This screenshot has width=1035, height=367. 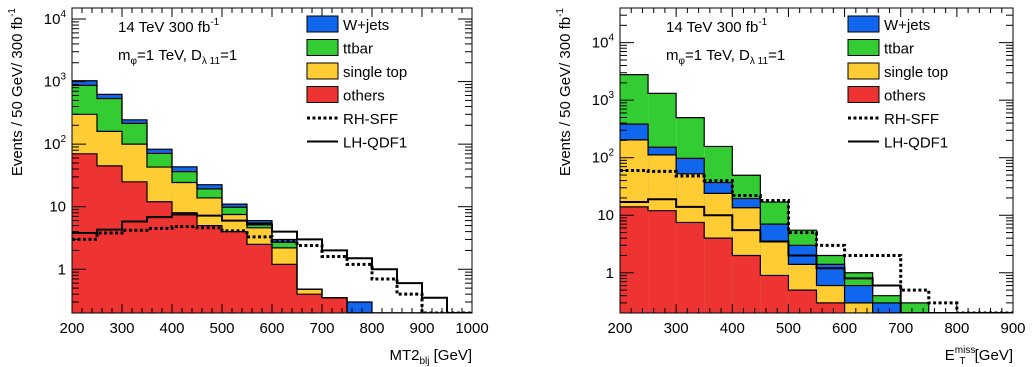 What do you see at coordinates (979, 356) in the screenshot?
I see `x-axis-label: Emiss T [GeV]` at bounding box center [979, 356].